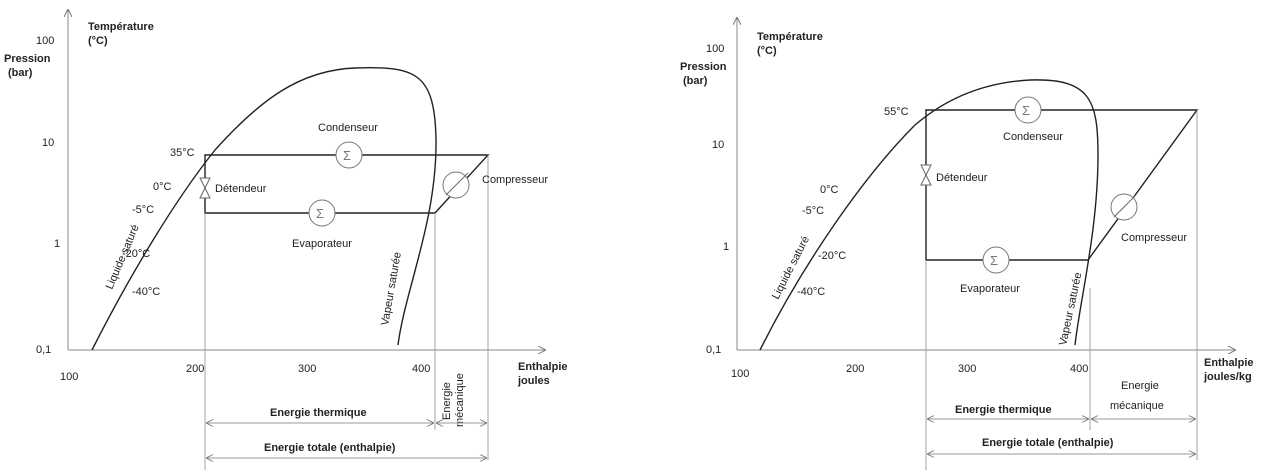  I want to click on refrigeration-cycle, so click(1062, 185).